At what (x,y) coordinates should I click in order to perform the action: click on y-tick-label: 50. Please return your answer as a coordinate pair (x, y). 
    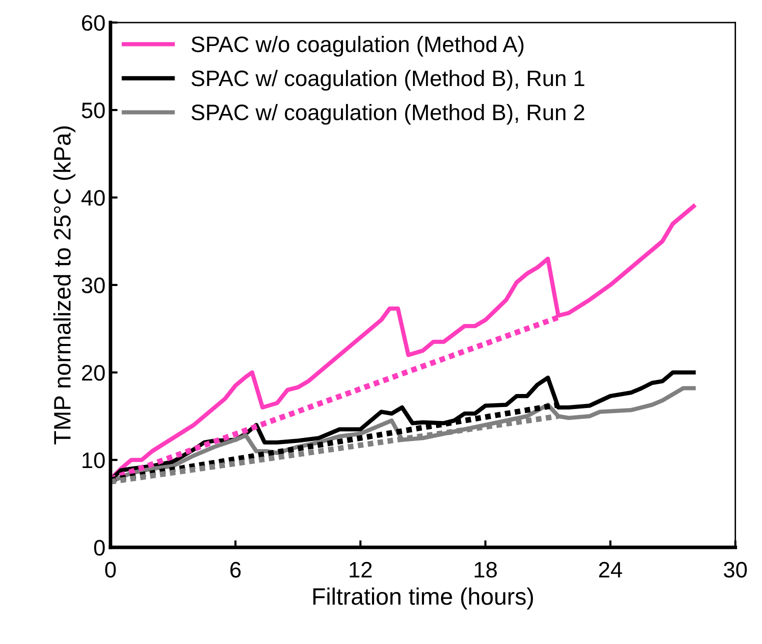
    Looking at the image, I should click on (93, 110).